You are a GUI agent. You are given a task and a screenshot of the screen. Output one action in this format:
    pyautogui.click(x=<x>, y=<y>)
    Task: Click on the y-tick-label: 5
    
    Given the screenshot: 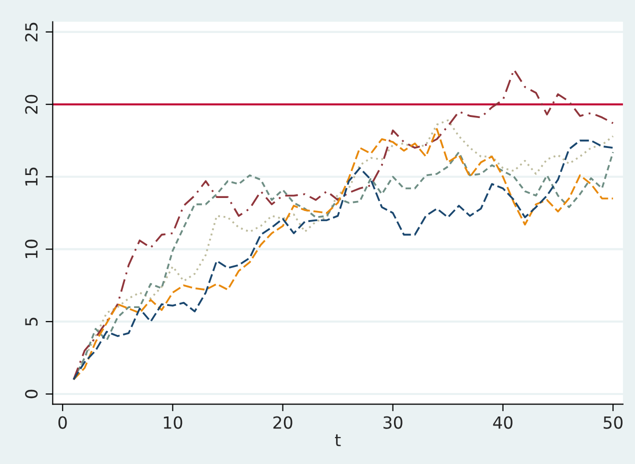 What is the action you would take?
    pyautogui.click(x=31, y=322)
    